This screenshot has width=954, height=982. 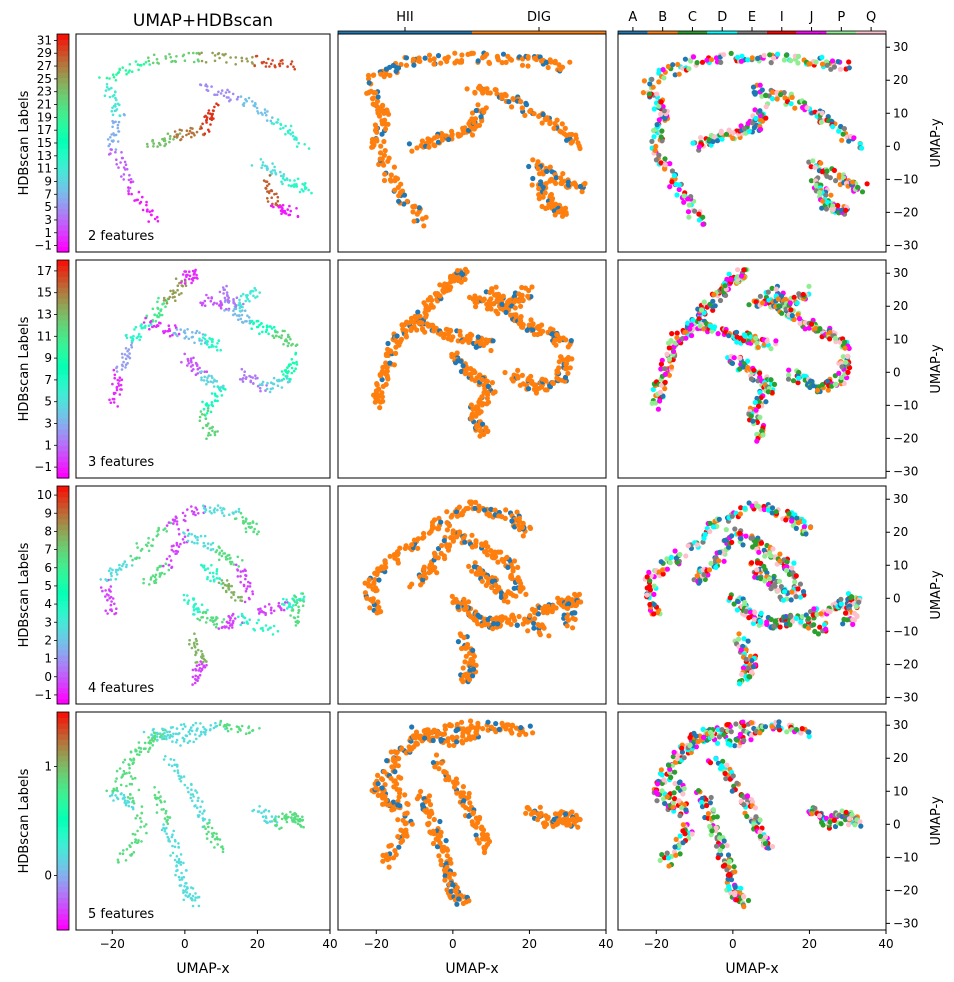 I want to click on colorbar-tick-label: 7, so click(x=48, y=550).